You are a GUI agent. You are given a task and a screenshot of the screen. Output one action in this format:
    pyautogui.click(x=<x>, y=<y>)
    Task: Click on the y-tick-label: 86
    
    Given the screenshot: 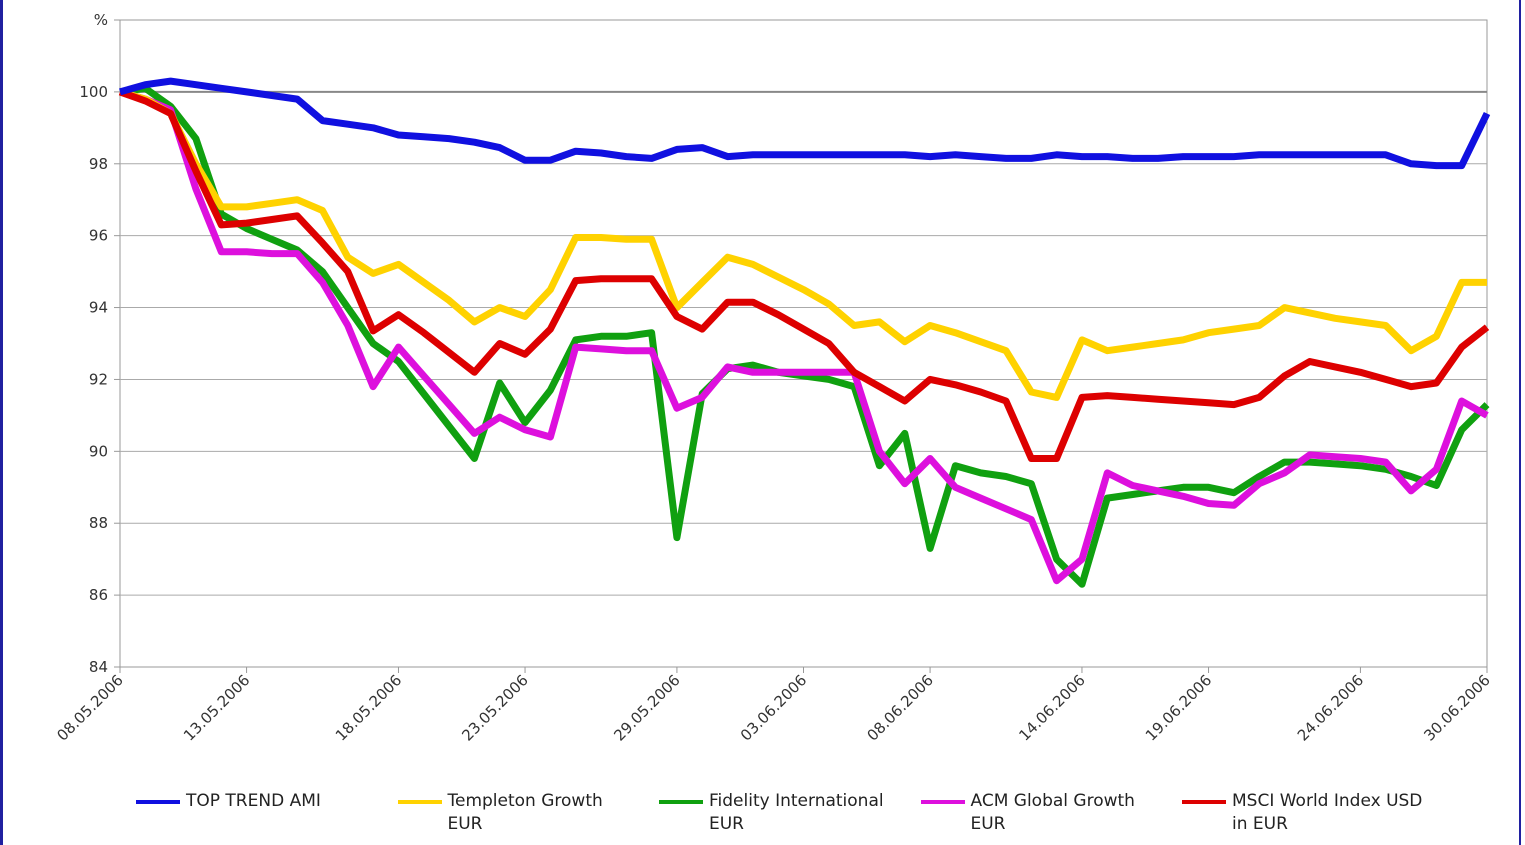 What is the action you would take?
    pyautogui.click(x=98, y=595)
    